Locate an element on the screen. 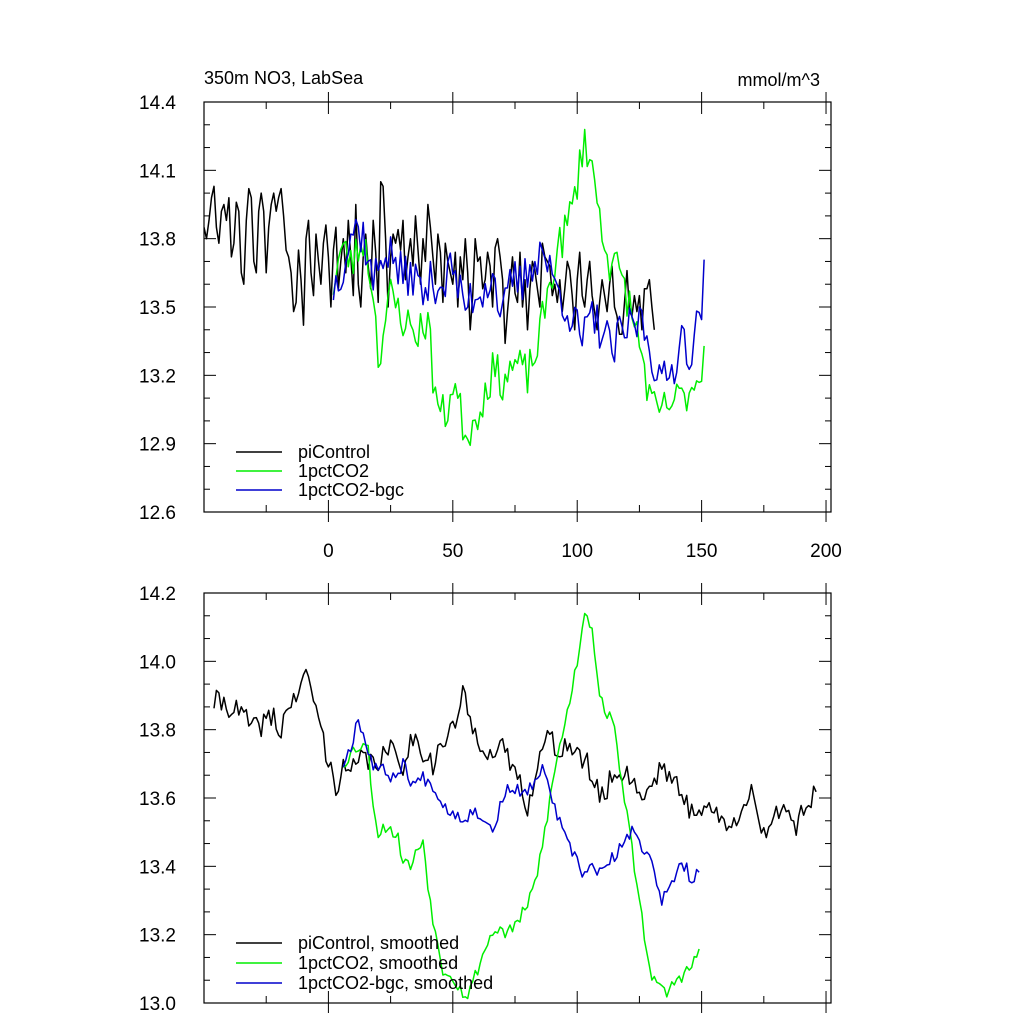 The height and width of the screenshot is (1024, 1024). y-tick-label: 13.0 is located at coordinates (157, 1004).